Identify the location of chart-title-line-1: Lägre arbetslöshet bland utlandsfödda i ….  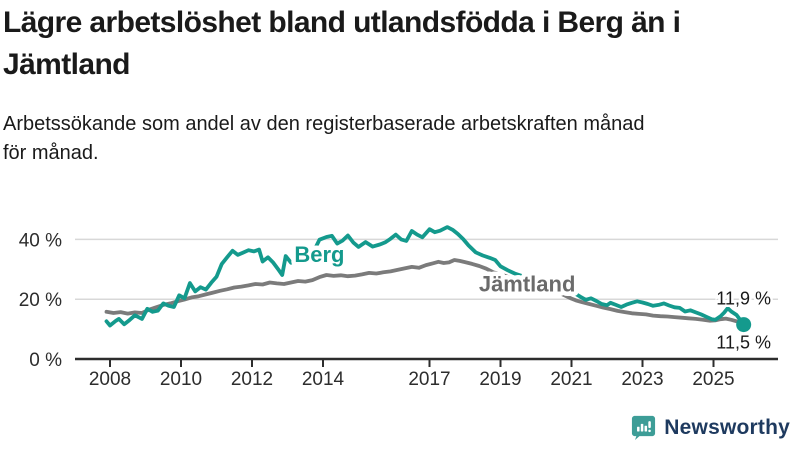
(342, 22).